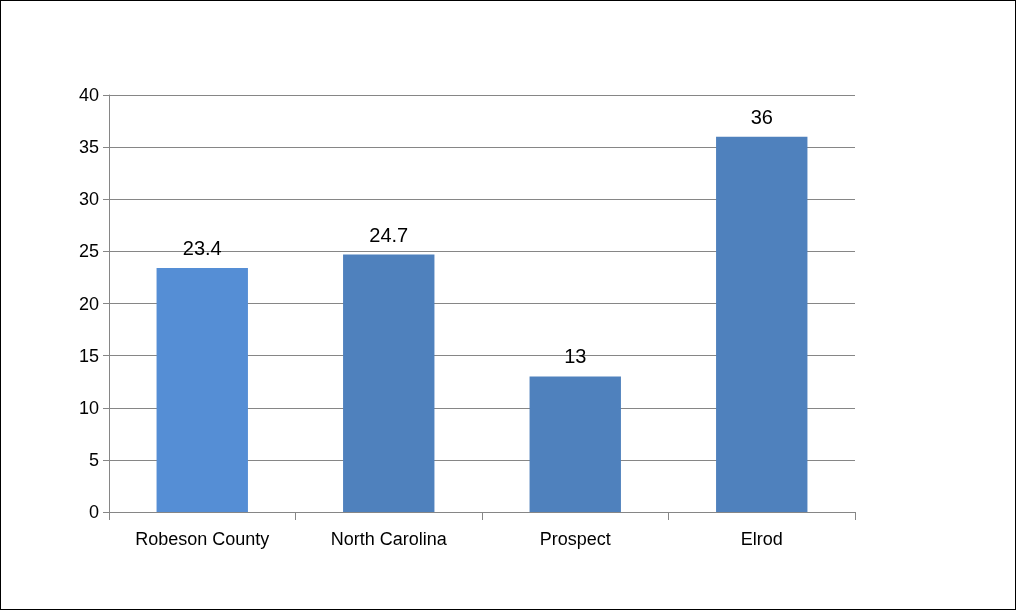  What do you see at coordinates (389, 539) in the screenshot?
I see `x-tick-label: North Carolina` at bounding box center [389, 539].